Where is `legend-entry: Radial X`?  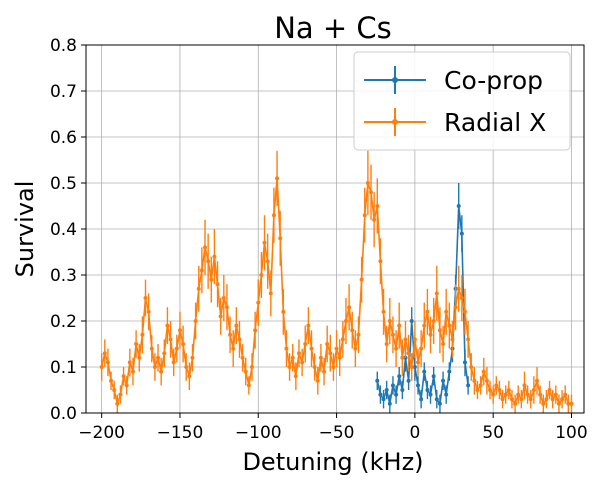
legend-entry: Radial X is located at coordinates (455, 122).